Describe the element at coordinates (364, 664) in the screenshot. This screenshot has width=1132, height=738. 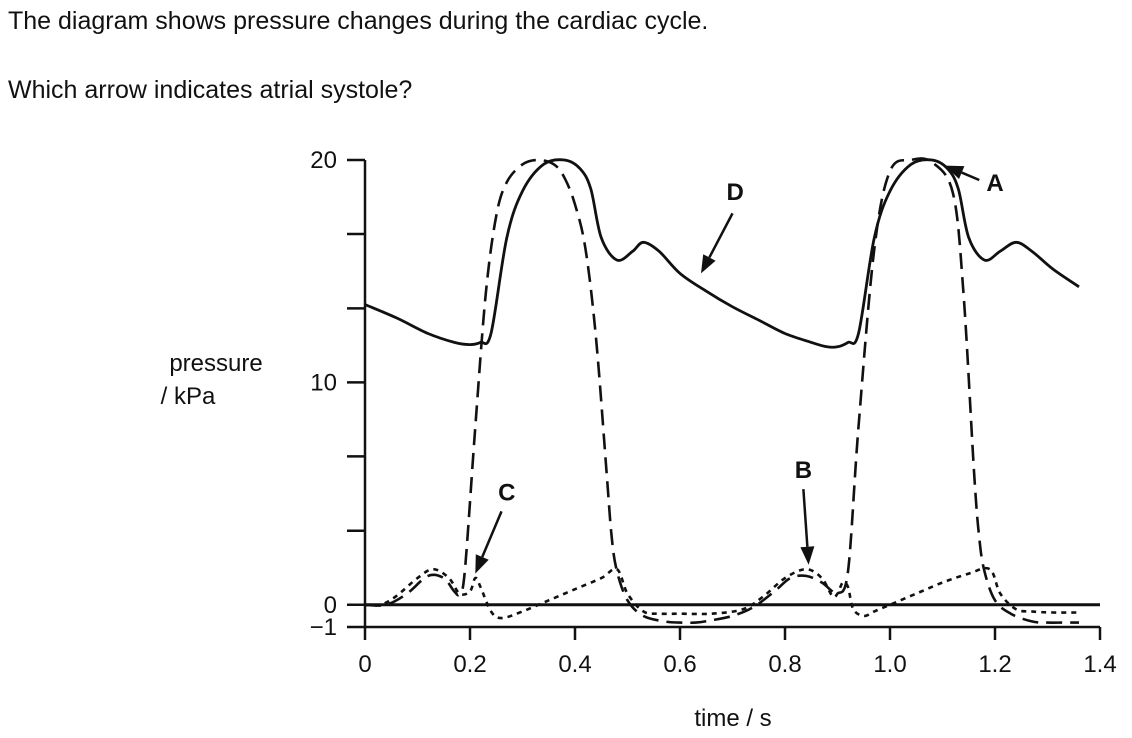
I see `x-tick-label: 0` at that location.